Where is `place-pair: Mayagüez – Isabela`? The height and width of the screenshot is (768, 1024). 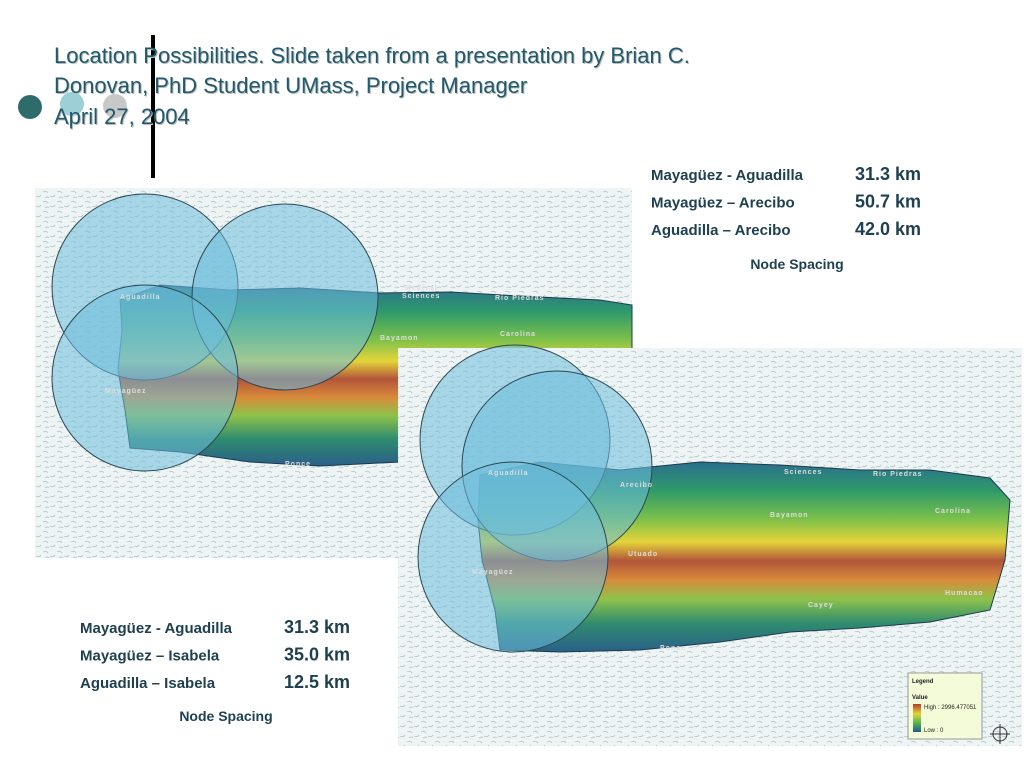
place-pair: Mayagüez – Isabela is located at coordinates (150, 656).